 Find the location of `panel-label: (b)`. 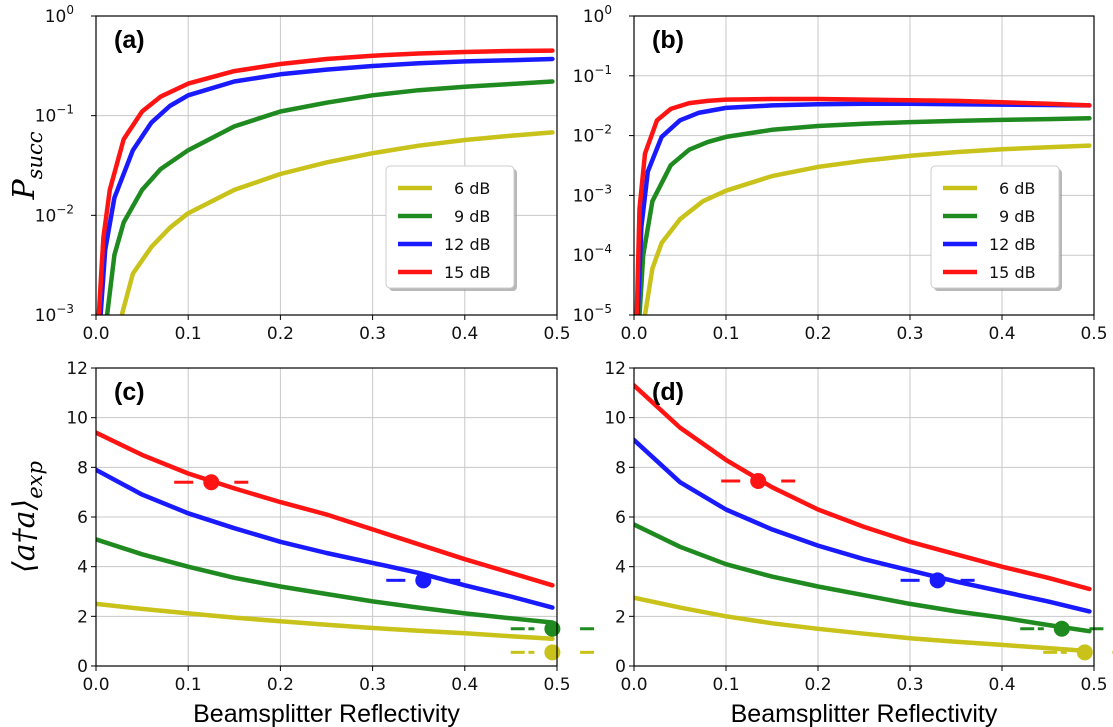

panel-label: (b) is located at coordinates (668, 40).